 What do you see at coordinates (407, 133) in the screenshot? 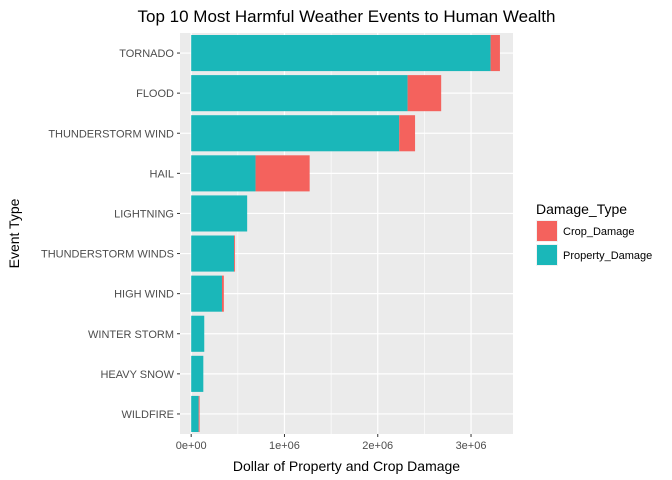
I see `bar-crop-thunderstorm-wind` at bounding box center [407, 133].